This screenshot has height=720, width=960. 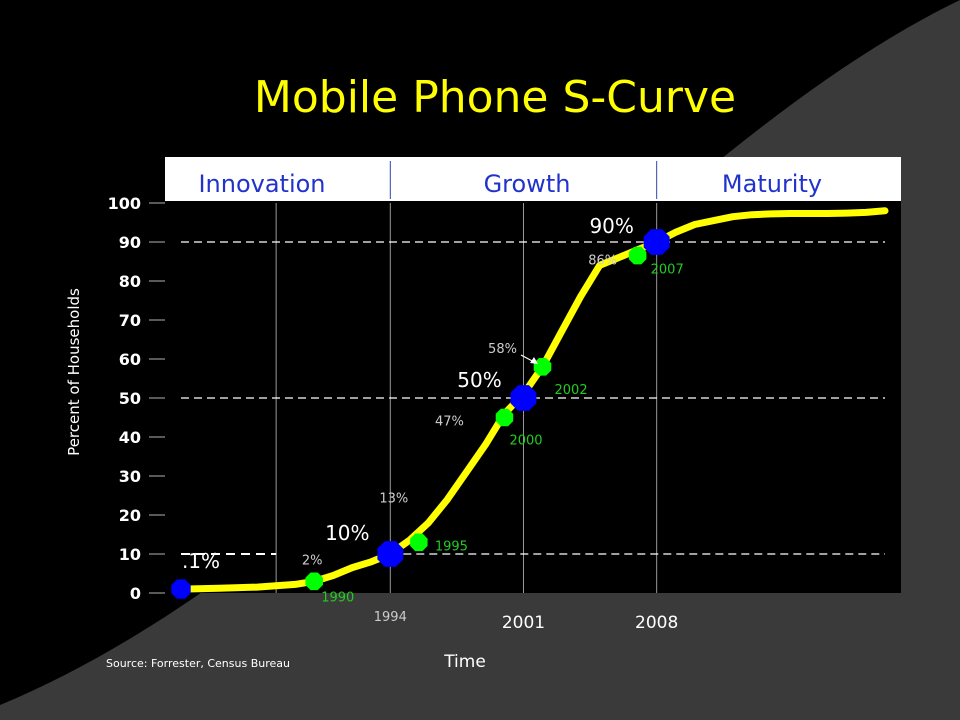 I want to click on y-axis: 0 10 20 30 40 50 60 70 80 90 100, so click(x=136, y=398).